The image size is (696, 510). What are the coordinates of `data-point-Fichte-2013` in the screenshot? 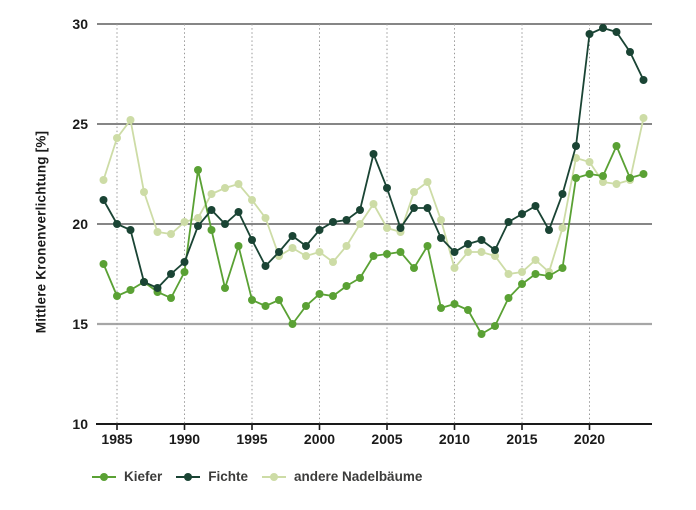 It's located at (495, 250).